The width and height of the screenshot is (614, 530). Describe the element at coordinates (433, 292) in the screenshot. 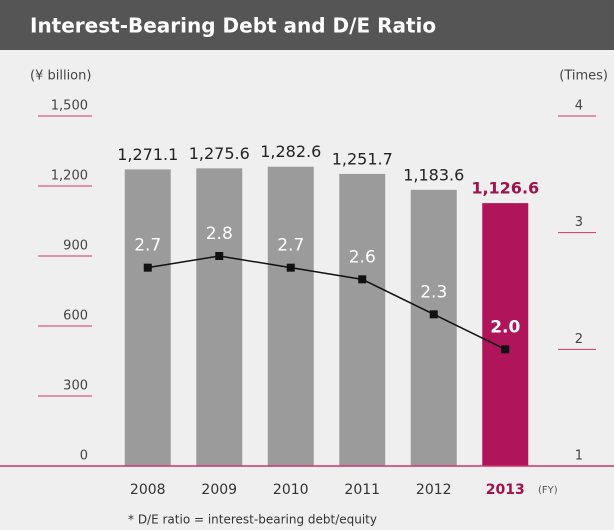

I see `ratio-label: 2.3` at that location.